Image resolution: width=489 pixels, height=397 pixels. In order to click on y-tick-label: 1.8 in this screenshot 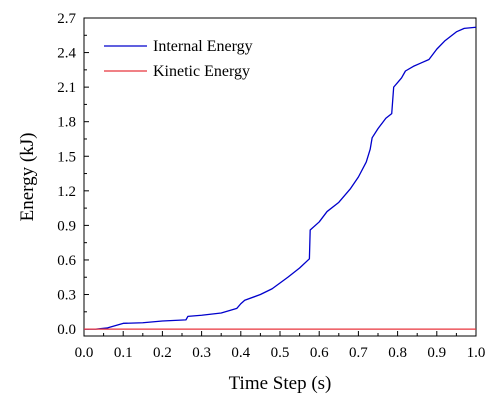, I will do `click(66, 123)`.